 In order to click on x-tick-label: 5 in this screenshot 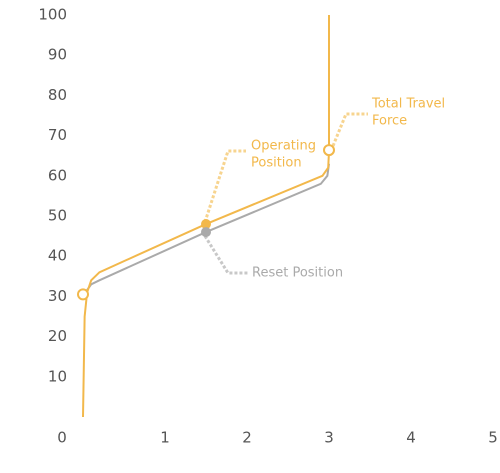, I will do `click(493, 438)`.